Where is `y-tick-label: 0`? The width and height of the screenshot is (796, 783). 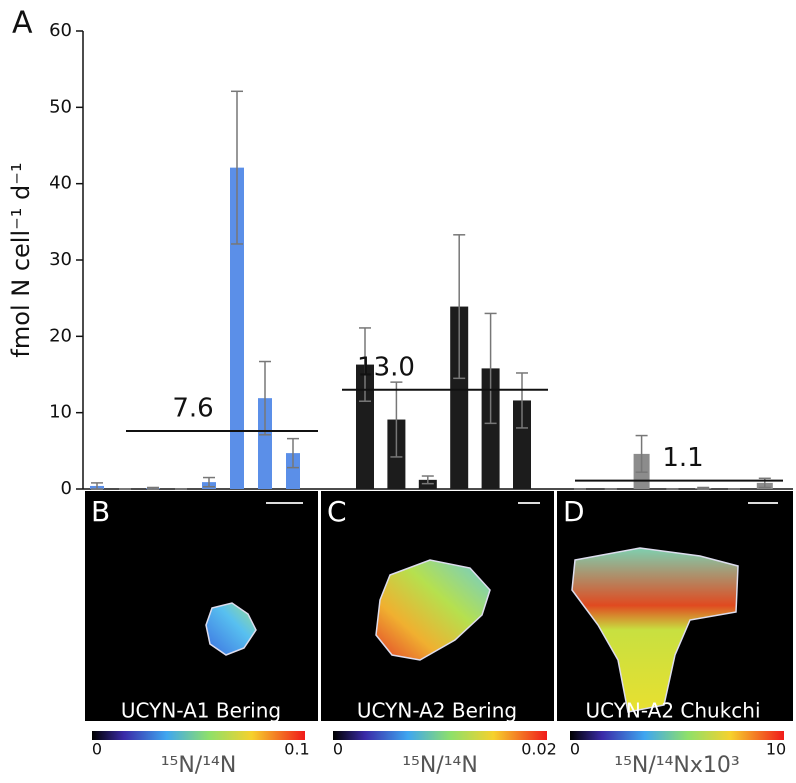
y-tick-label: 0 is located at coordinates (66, 488).